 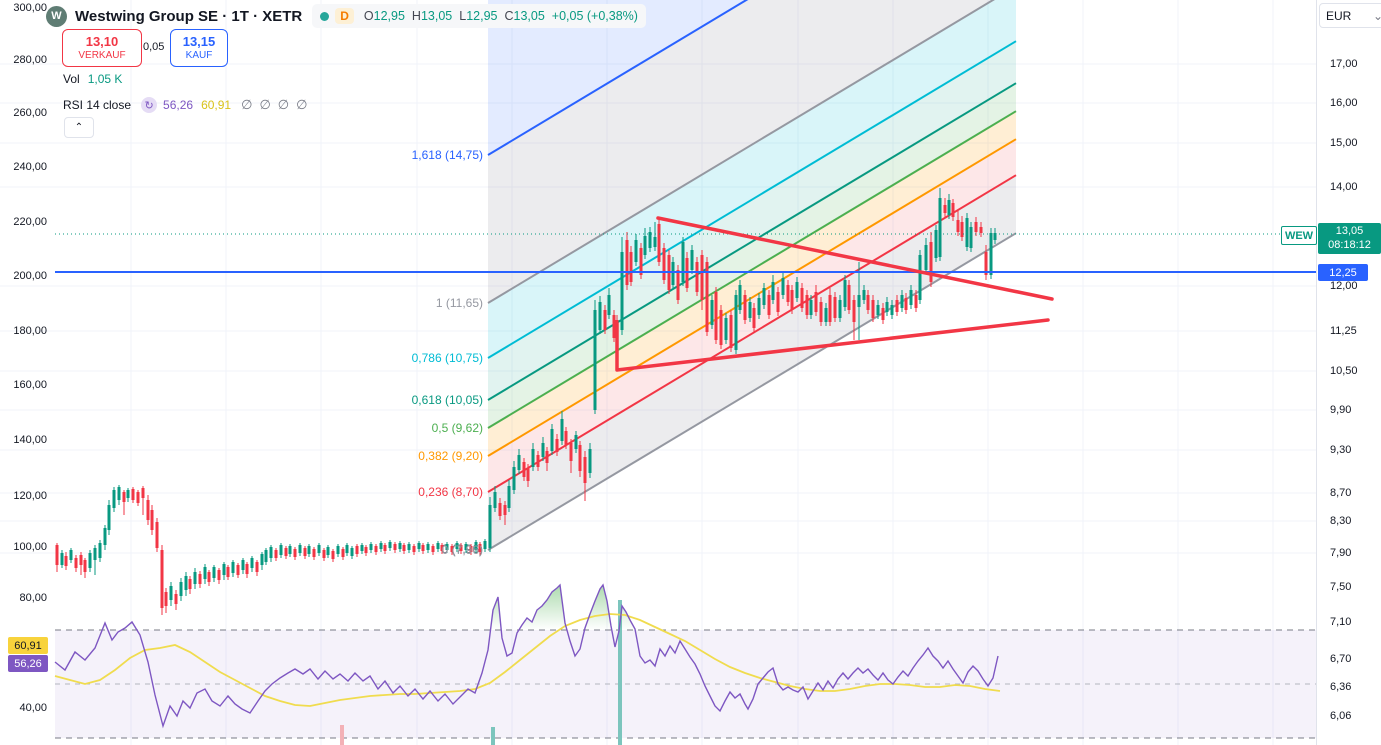 I want to click on rsi-ma-badge: 60,91, so click(x=28, y=645).